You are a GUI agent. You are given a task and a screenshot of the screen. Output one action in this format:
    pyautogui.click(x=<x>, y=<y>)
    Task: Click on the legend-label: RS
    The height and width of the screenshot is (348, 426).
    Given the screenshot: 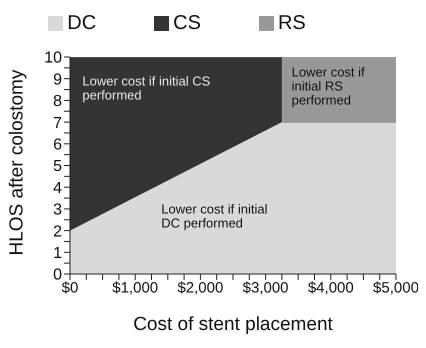 What is the action you would take?
    pyautogui.click(x=292, y=23)
    